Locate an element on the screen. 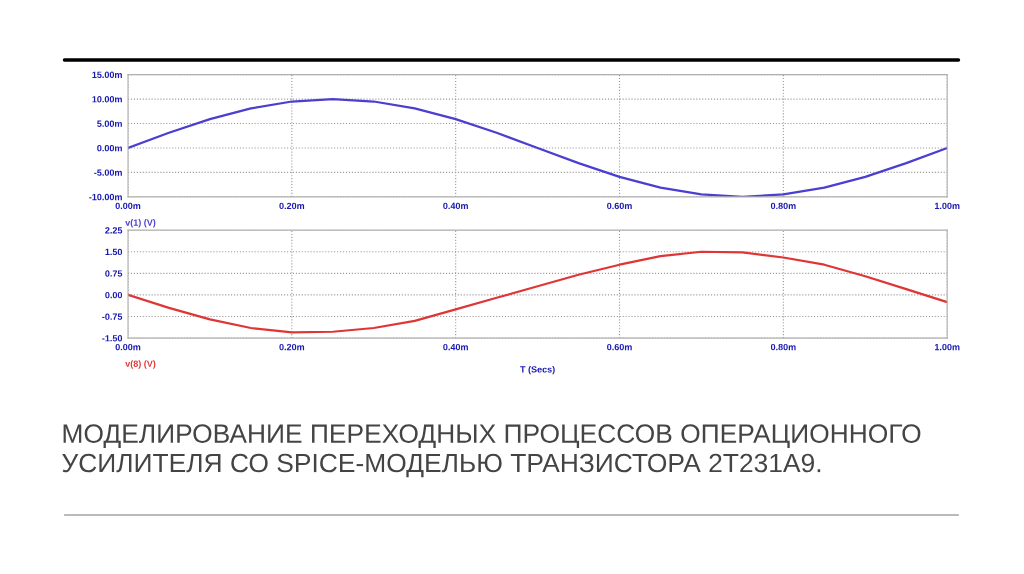  line-series is located at coordinates (538, 292).